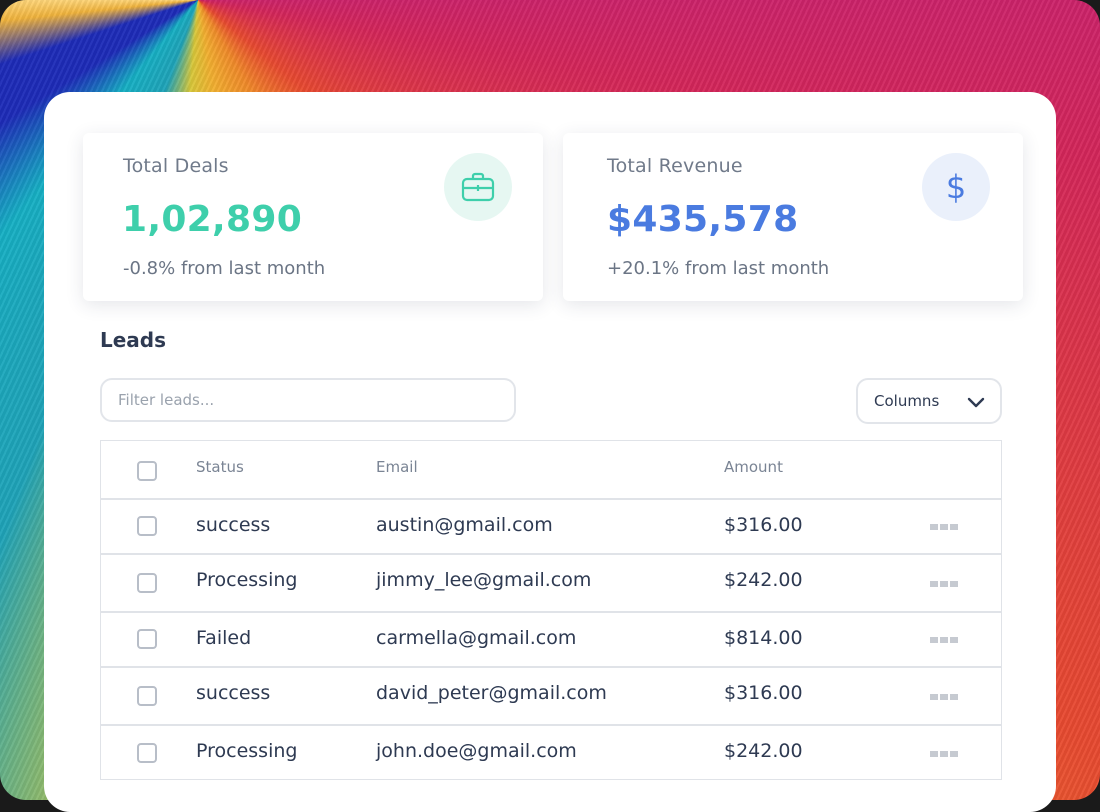  I want to click on dollar-icon: $, so click(956, 187).